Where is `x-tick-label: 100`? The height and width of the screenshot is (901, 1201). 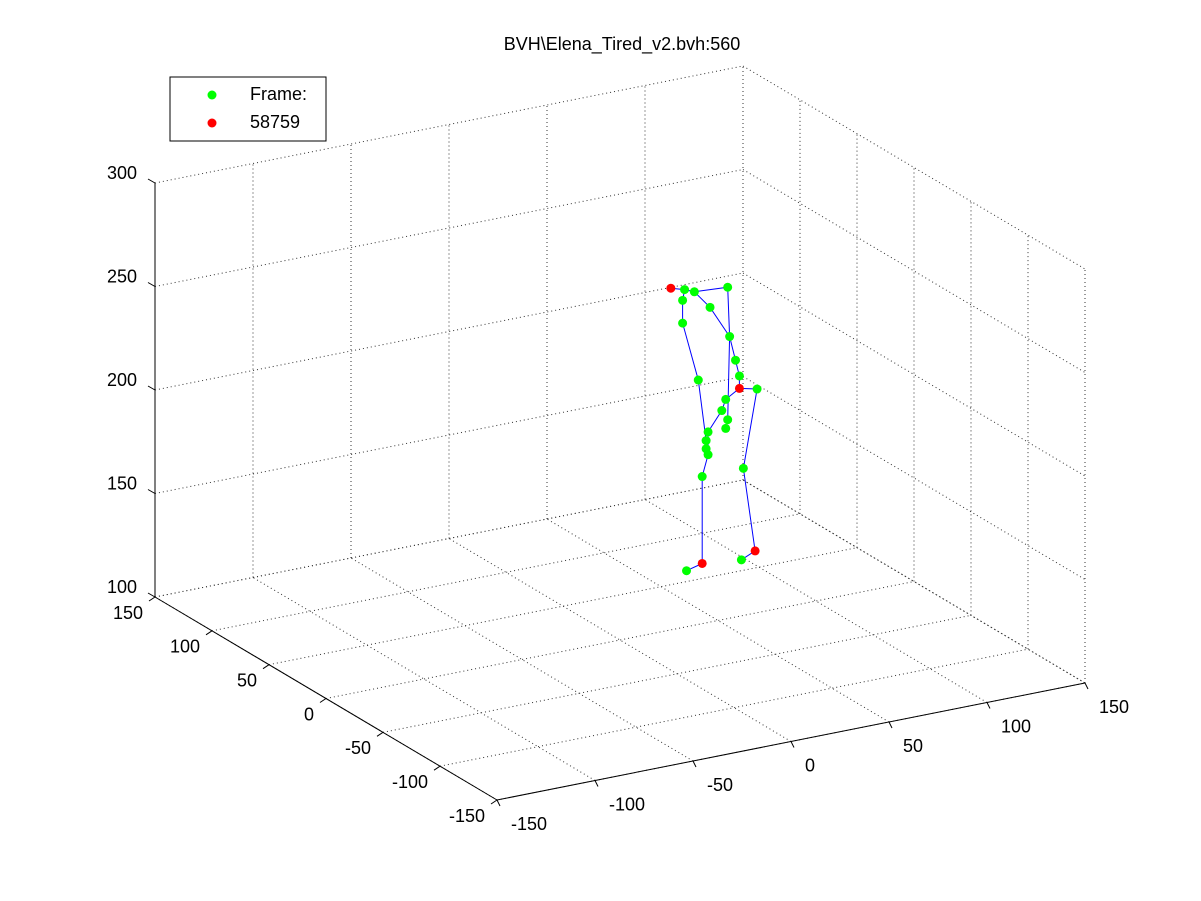 x-tick-label: 100 is located at coordinates (1016, 726).